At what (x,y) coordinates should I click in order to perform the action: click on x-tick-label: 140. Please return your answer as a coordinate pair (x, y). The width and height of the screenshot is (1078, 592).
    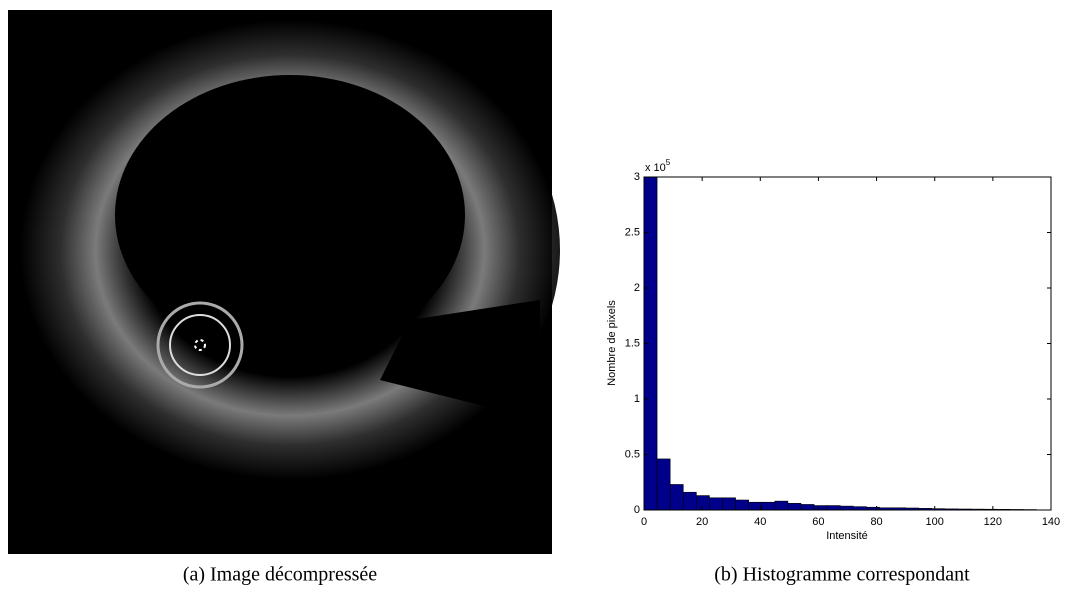
    Looking at the image, I should click on (1051, 522).